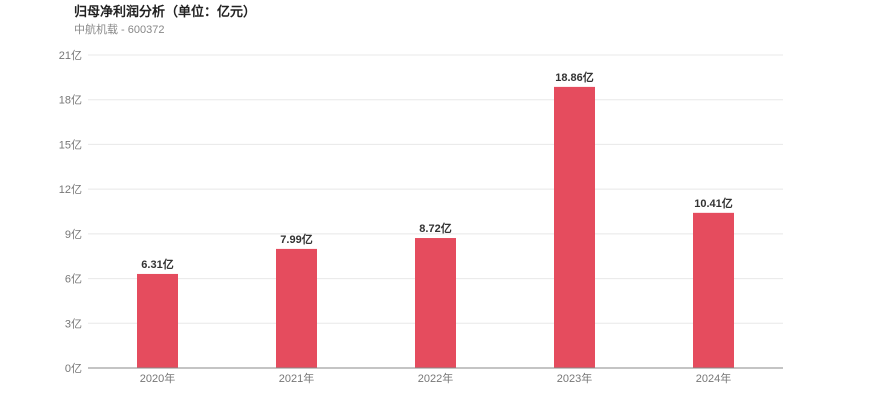  What do you see at coordinates (70, 100) in the screenshot?
I see `y-tick-label: 18亿` at bounding box center [70, 100].